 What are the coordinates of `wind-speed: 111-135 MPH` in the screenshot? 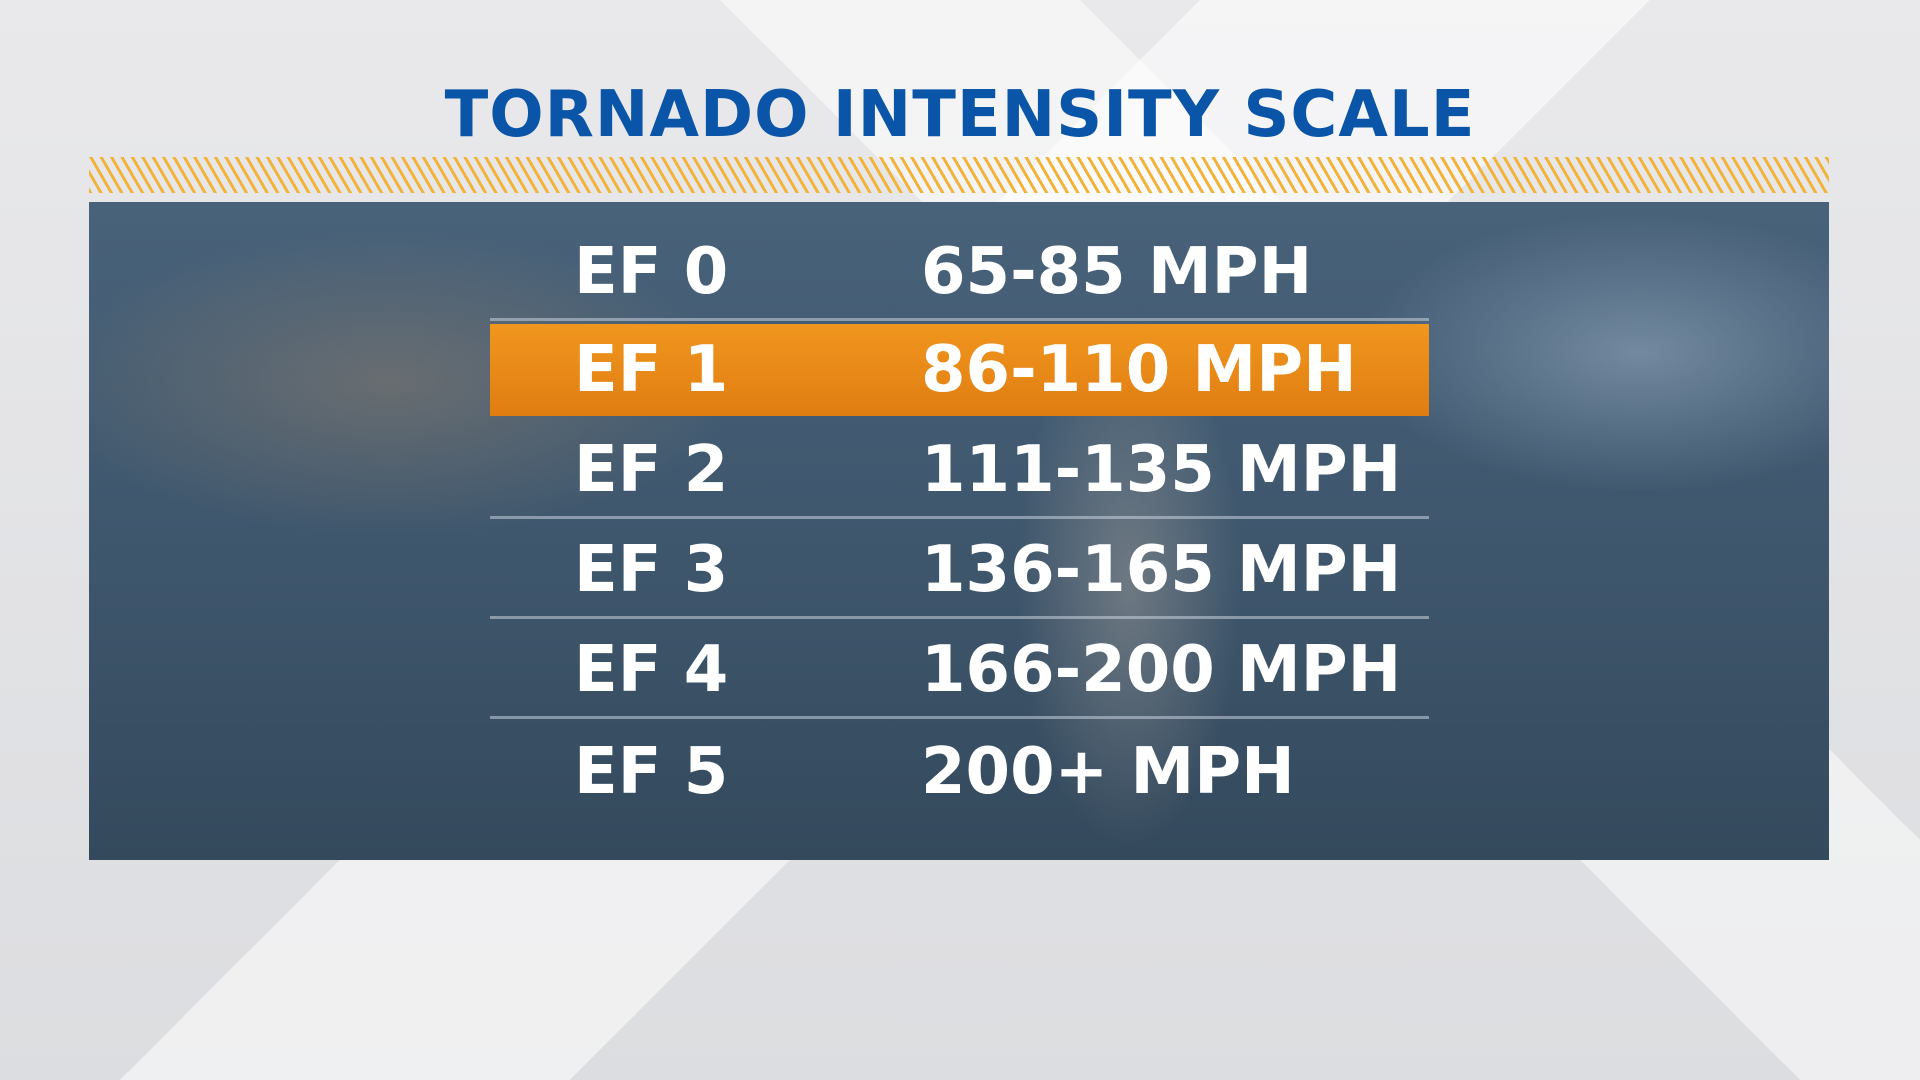 It's located at (1161, 470).